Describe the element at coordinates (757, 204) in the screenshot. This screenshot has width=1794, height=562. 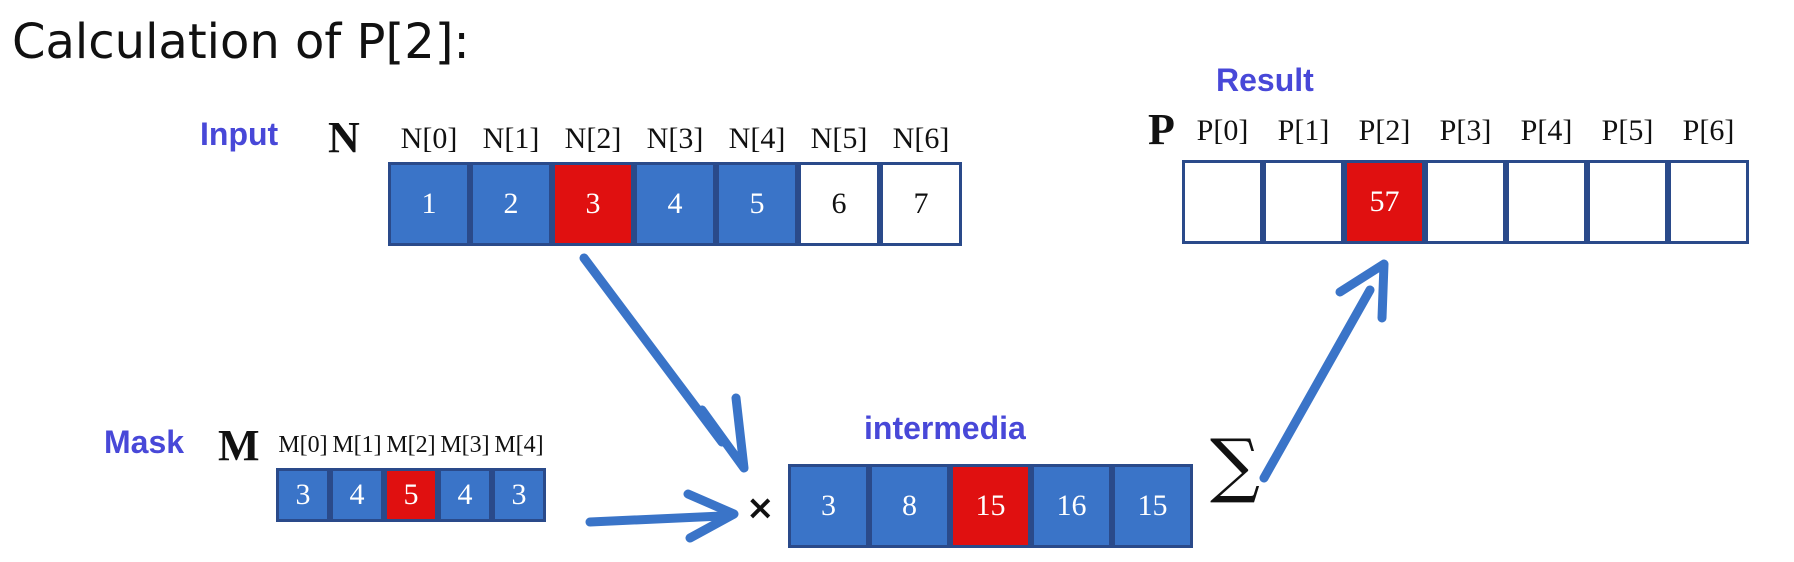
I see `input-cell-4: 5` at that location.